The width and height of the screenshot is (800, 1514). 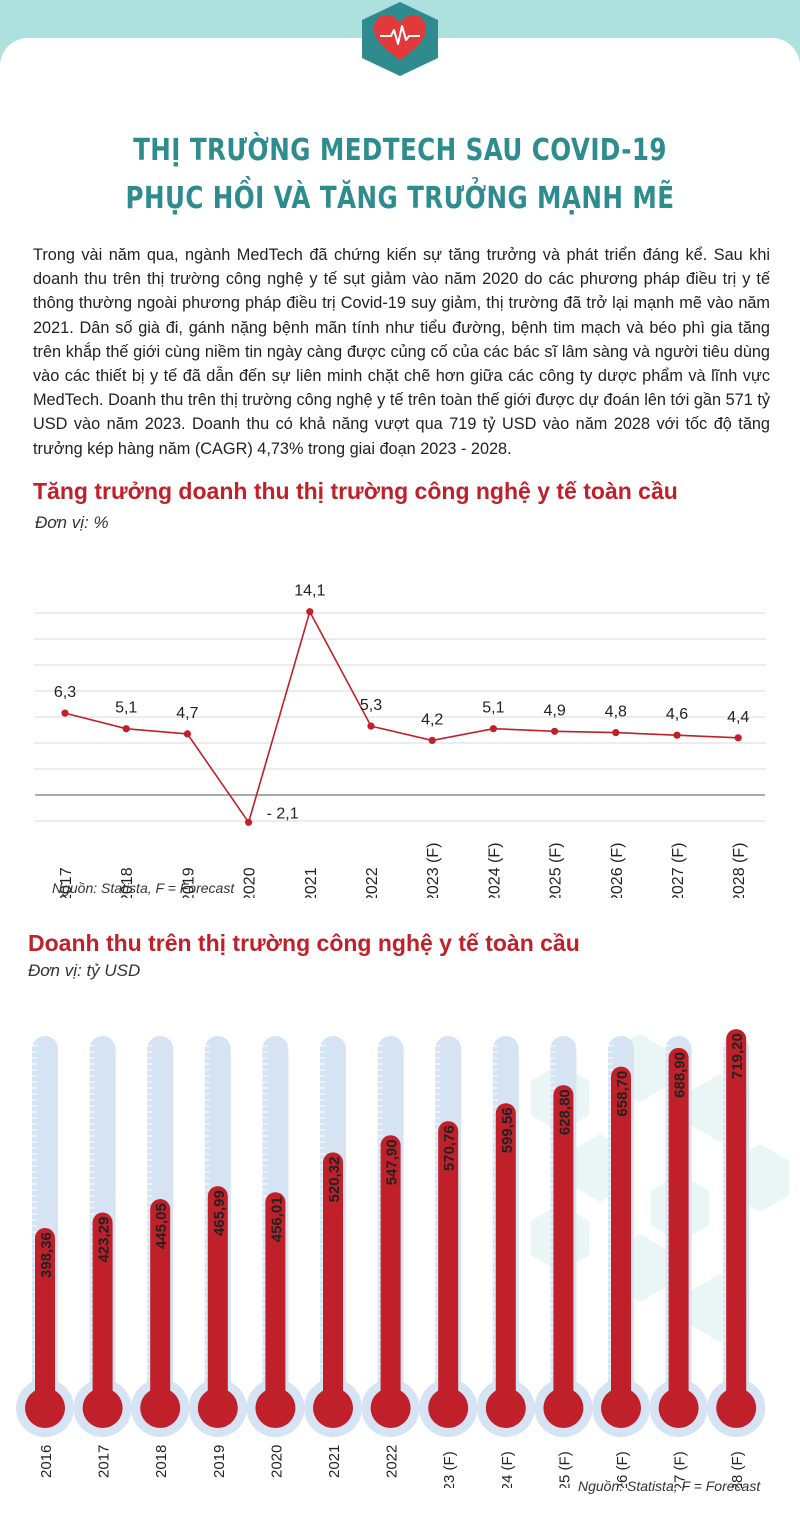 I want to click on data-label: 398,36, so click(x=46, y=1255).